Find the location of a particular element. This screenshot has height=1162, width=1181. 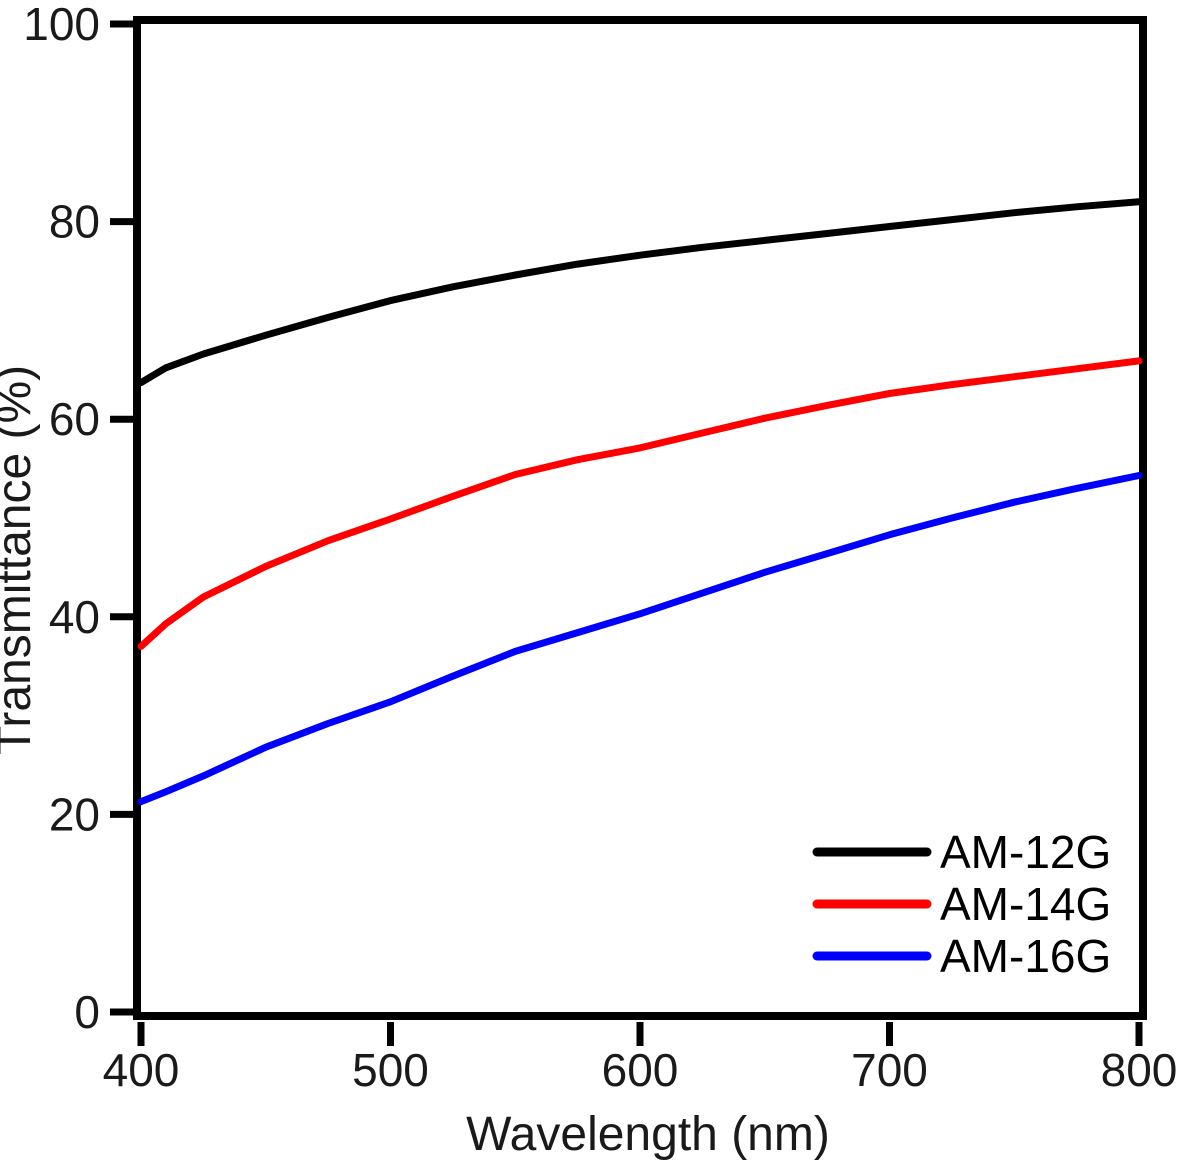

x-tick-label: 500 is located at coordinates (390, 1070).